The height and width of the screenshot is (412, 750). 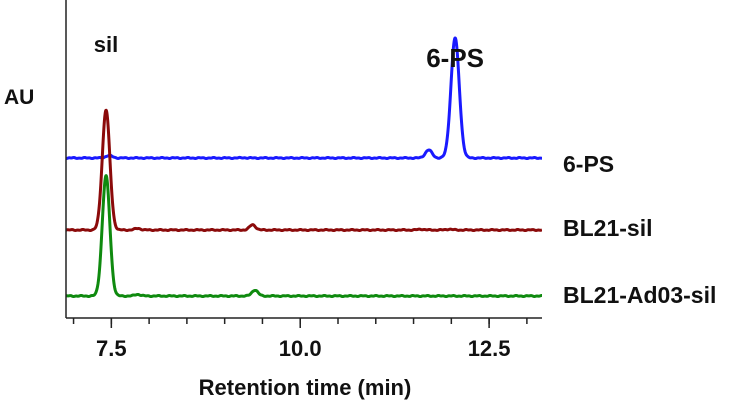 I want to click on x-tick-label: 7.5, so click(x=111, y=348).